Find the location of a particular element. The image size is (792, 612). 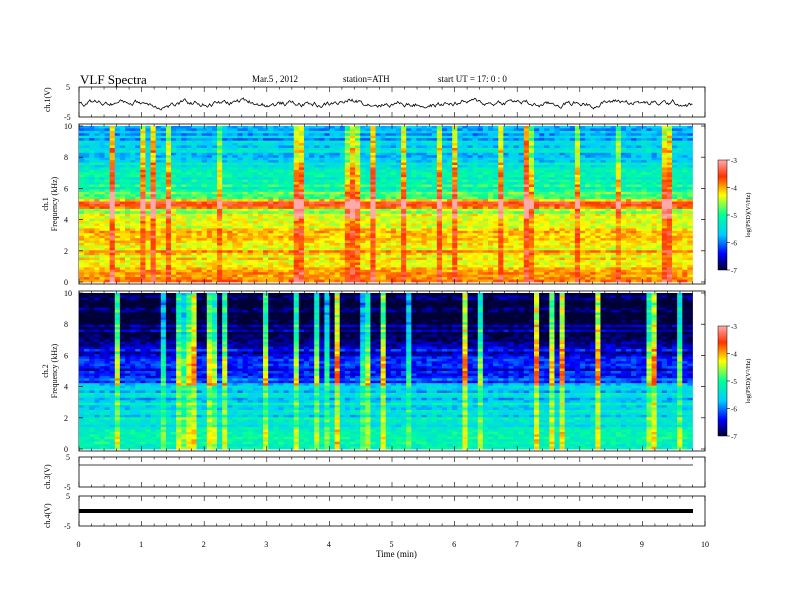

figure-title: VLF Spectra is located at coordinates (113, 79).